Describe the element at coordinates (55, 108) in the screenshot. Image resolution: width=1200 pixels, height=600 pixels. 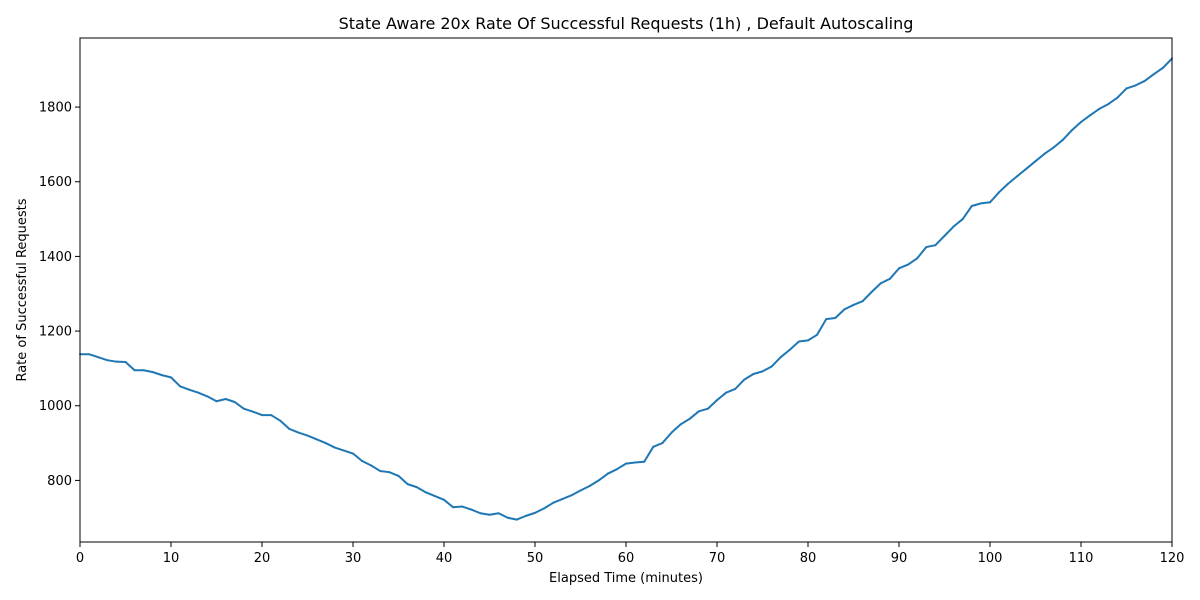
I see `y-tick-label: 1800` at that location.